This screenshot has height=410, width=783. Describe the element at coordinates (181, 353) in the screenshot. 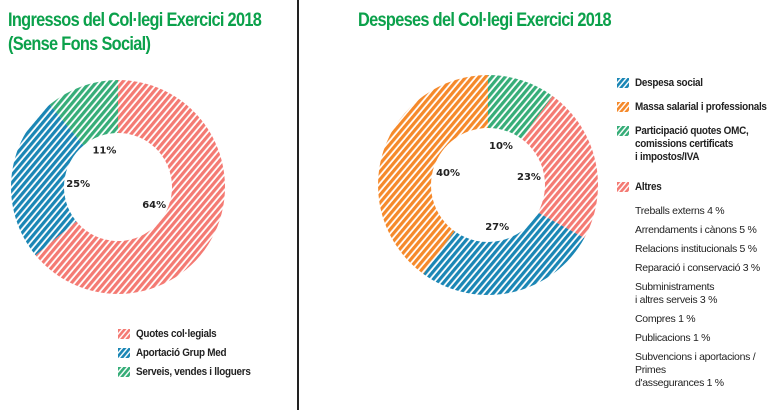

I see `legend-label: Aportació Grup Med` at that location.